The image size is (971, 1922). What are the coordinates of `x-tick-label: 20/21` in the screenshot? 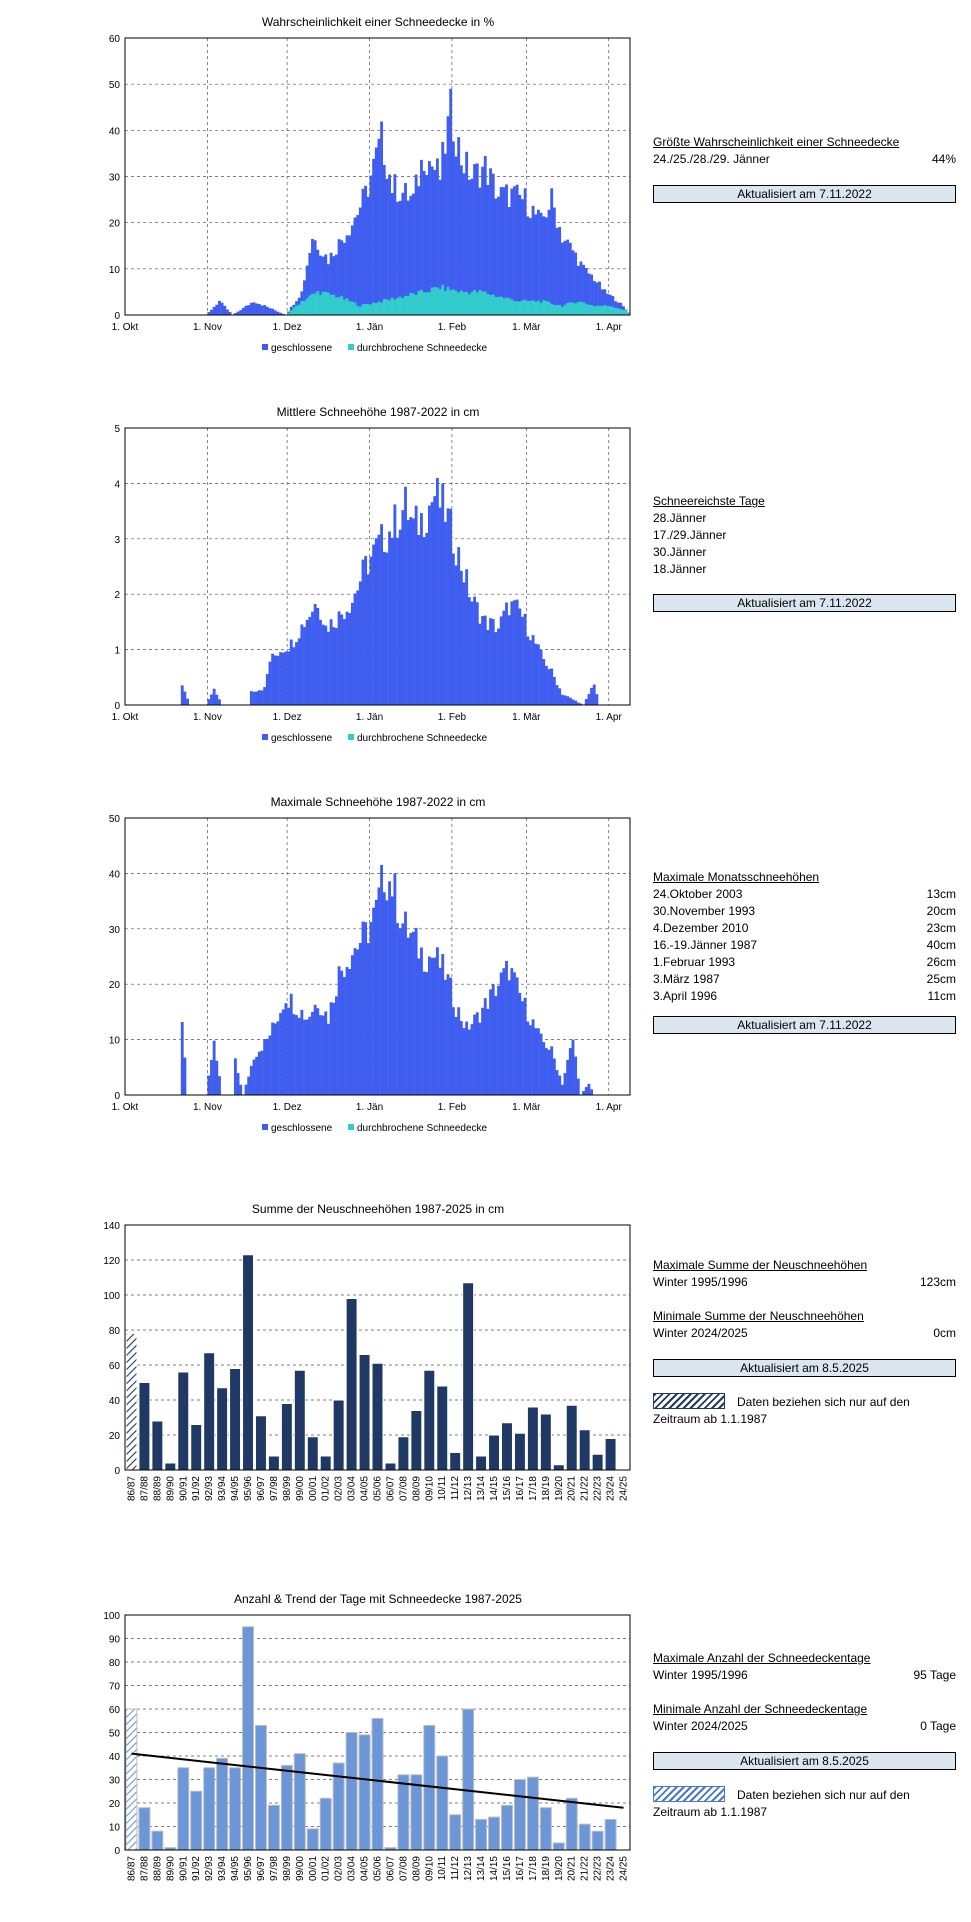 It's located at (572, 1868).